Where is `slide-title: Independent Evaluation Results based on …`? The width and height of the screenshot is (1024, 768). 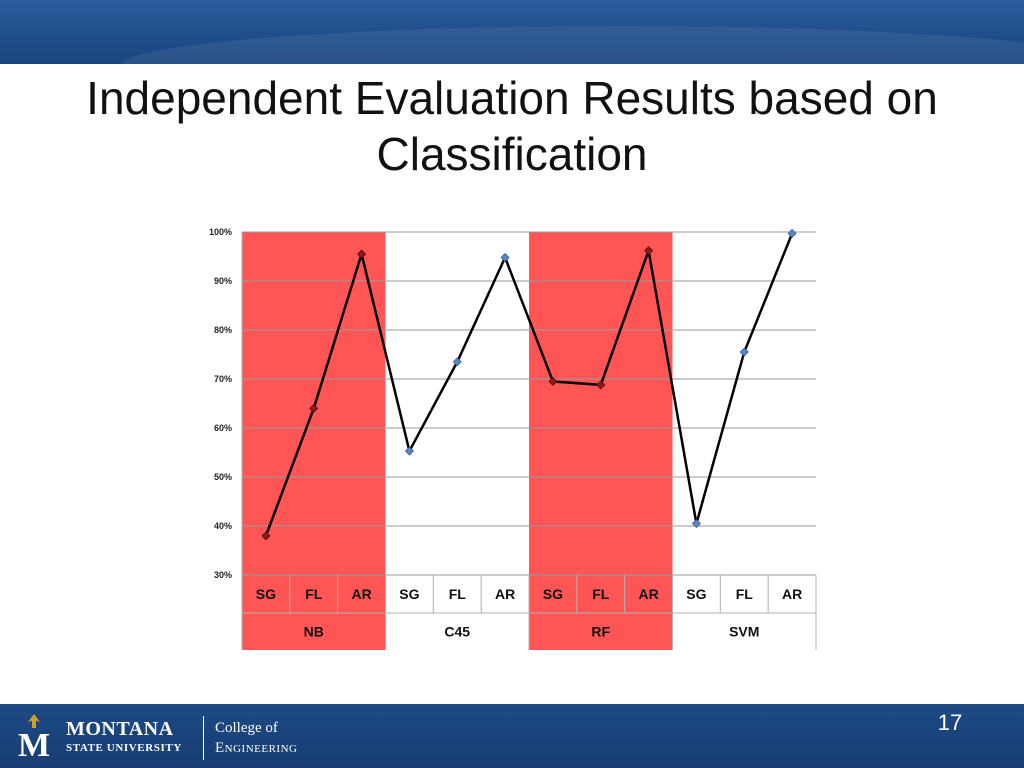 slide-title: Independent Evaluation Results based on … is located at coordinates (512, 126).